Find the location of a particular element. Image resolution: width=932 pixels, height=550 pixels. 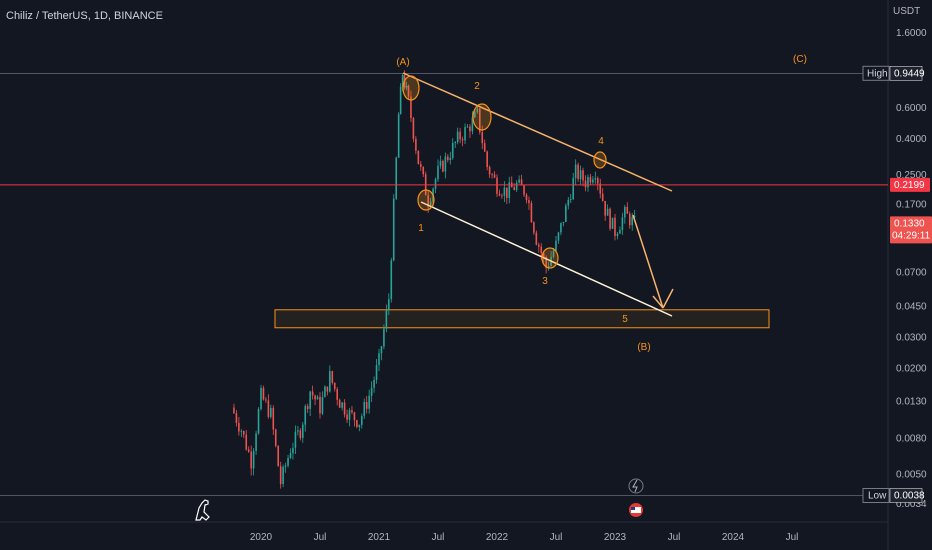

low-value-box is located at coordinates (906, 495).